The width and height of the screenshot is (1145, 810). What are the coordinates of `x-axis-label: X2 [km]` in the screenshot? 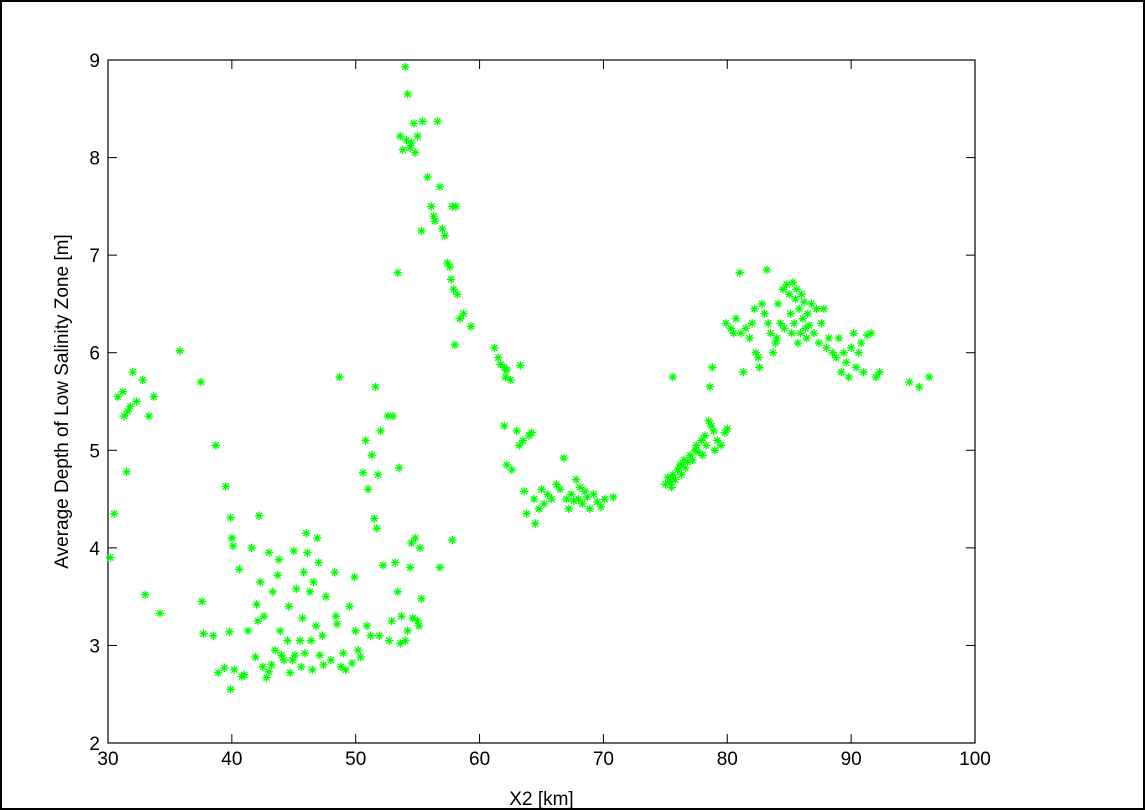 It's located at (541, 799).